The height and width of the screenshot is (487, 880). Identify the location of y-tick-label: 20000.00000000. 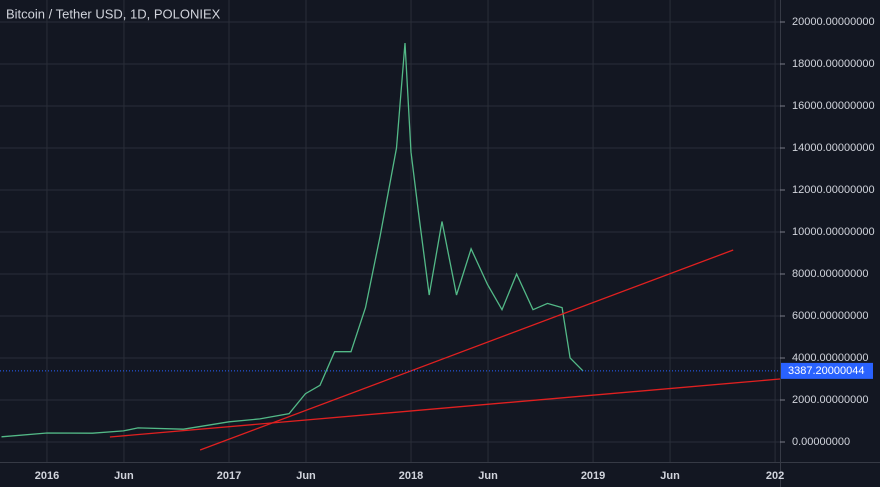
(833, 22).